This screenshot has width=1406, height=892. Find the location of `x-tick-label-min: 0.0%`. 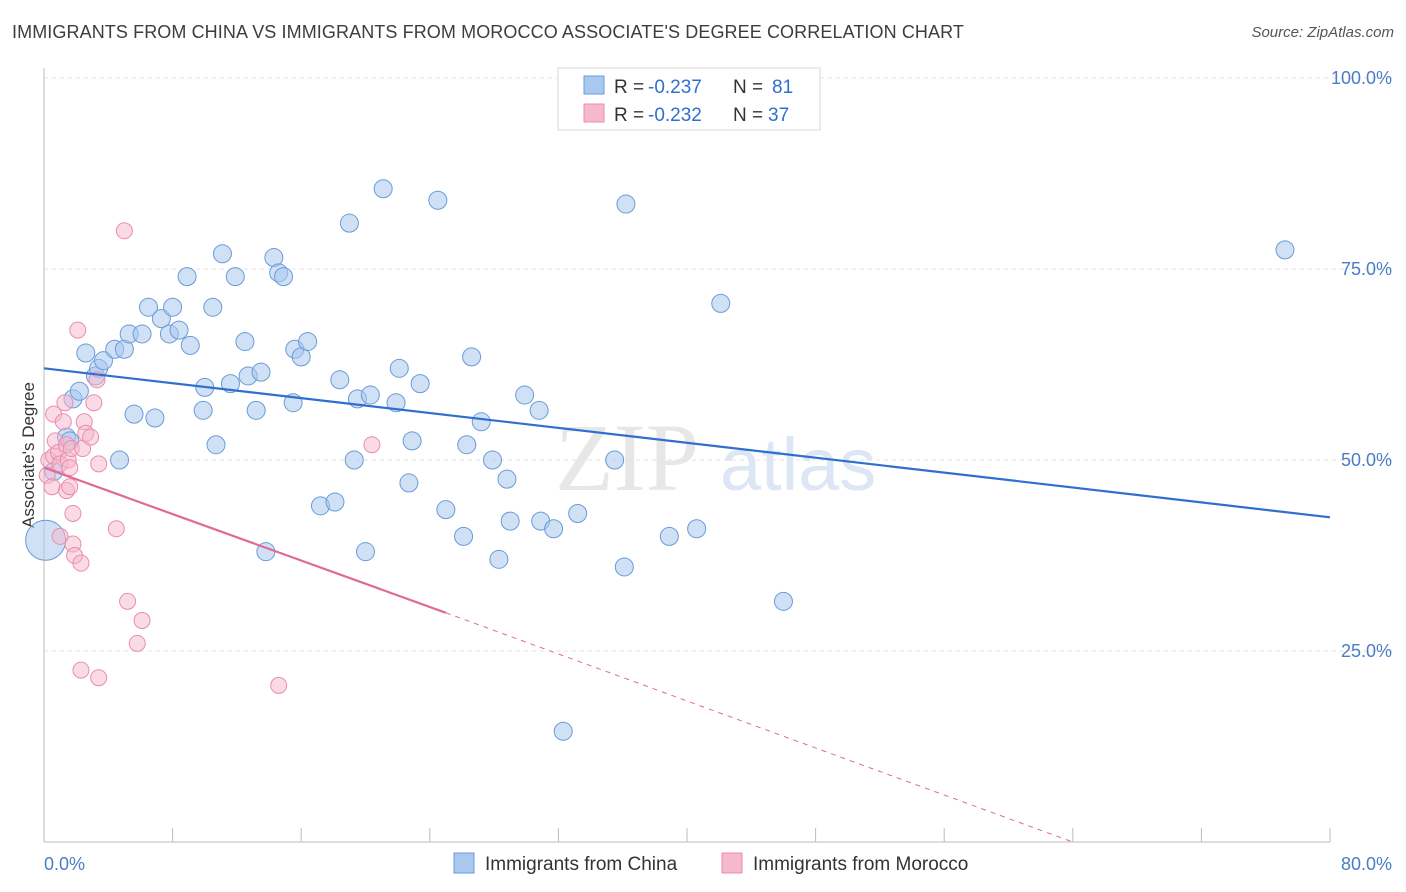

x-tick-label-min: 0.0% is located at coordinates (64, 864).